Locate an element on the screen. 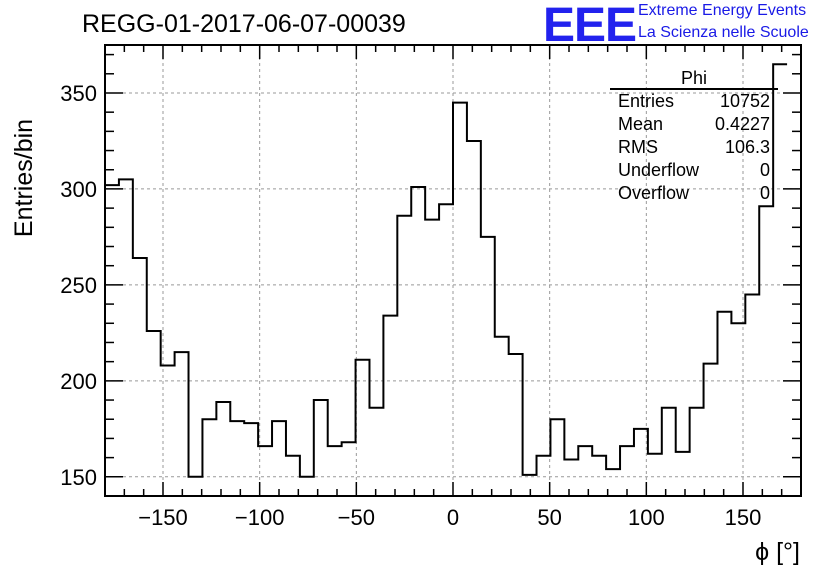  stat-label: RMS is located at coordinates (638, 147).